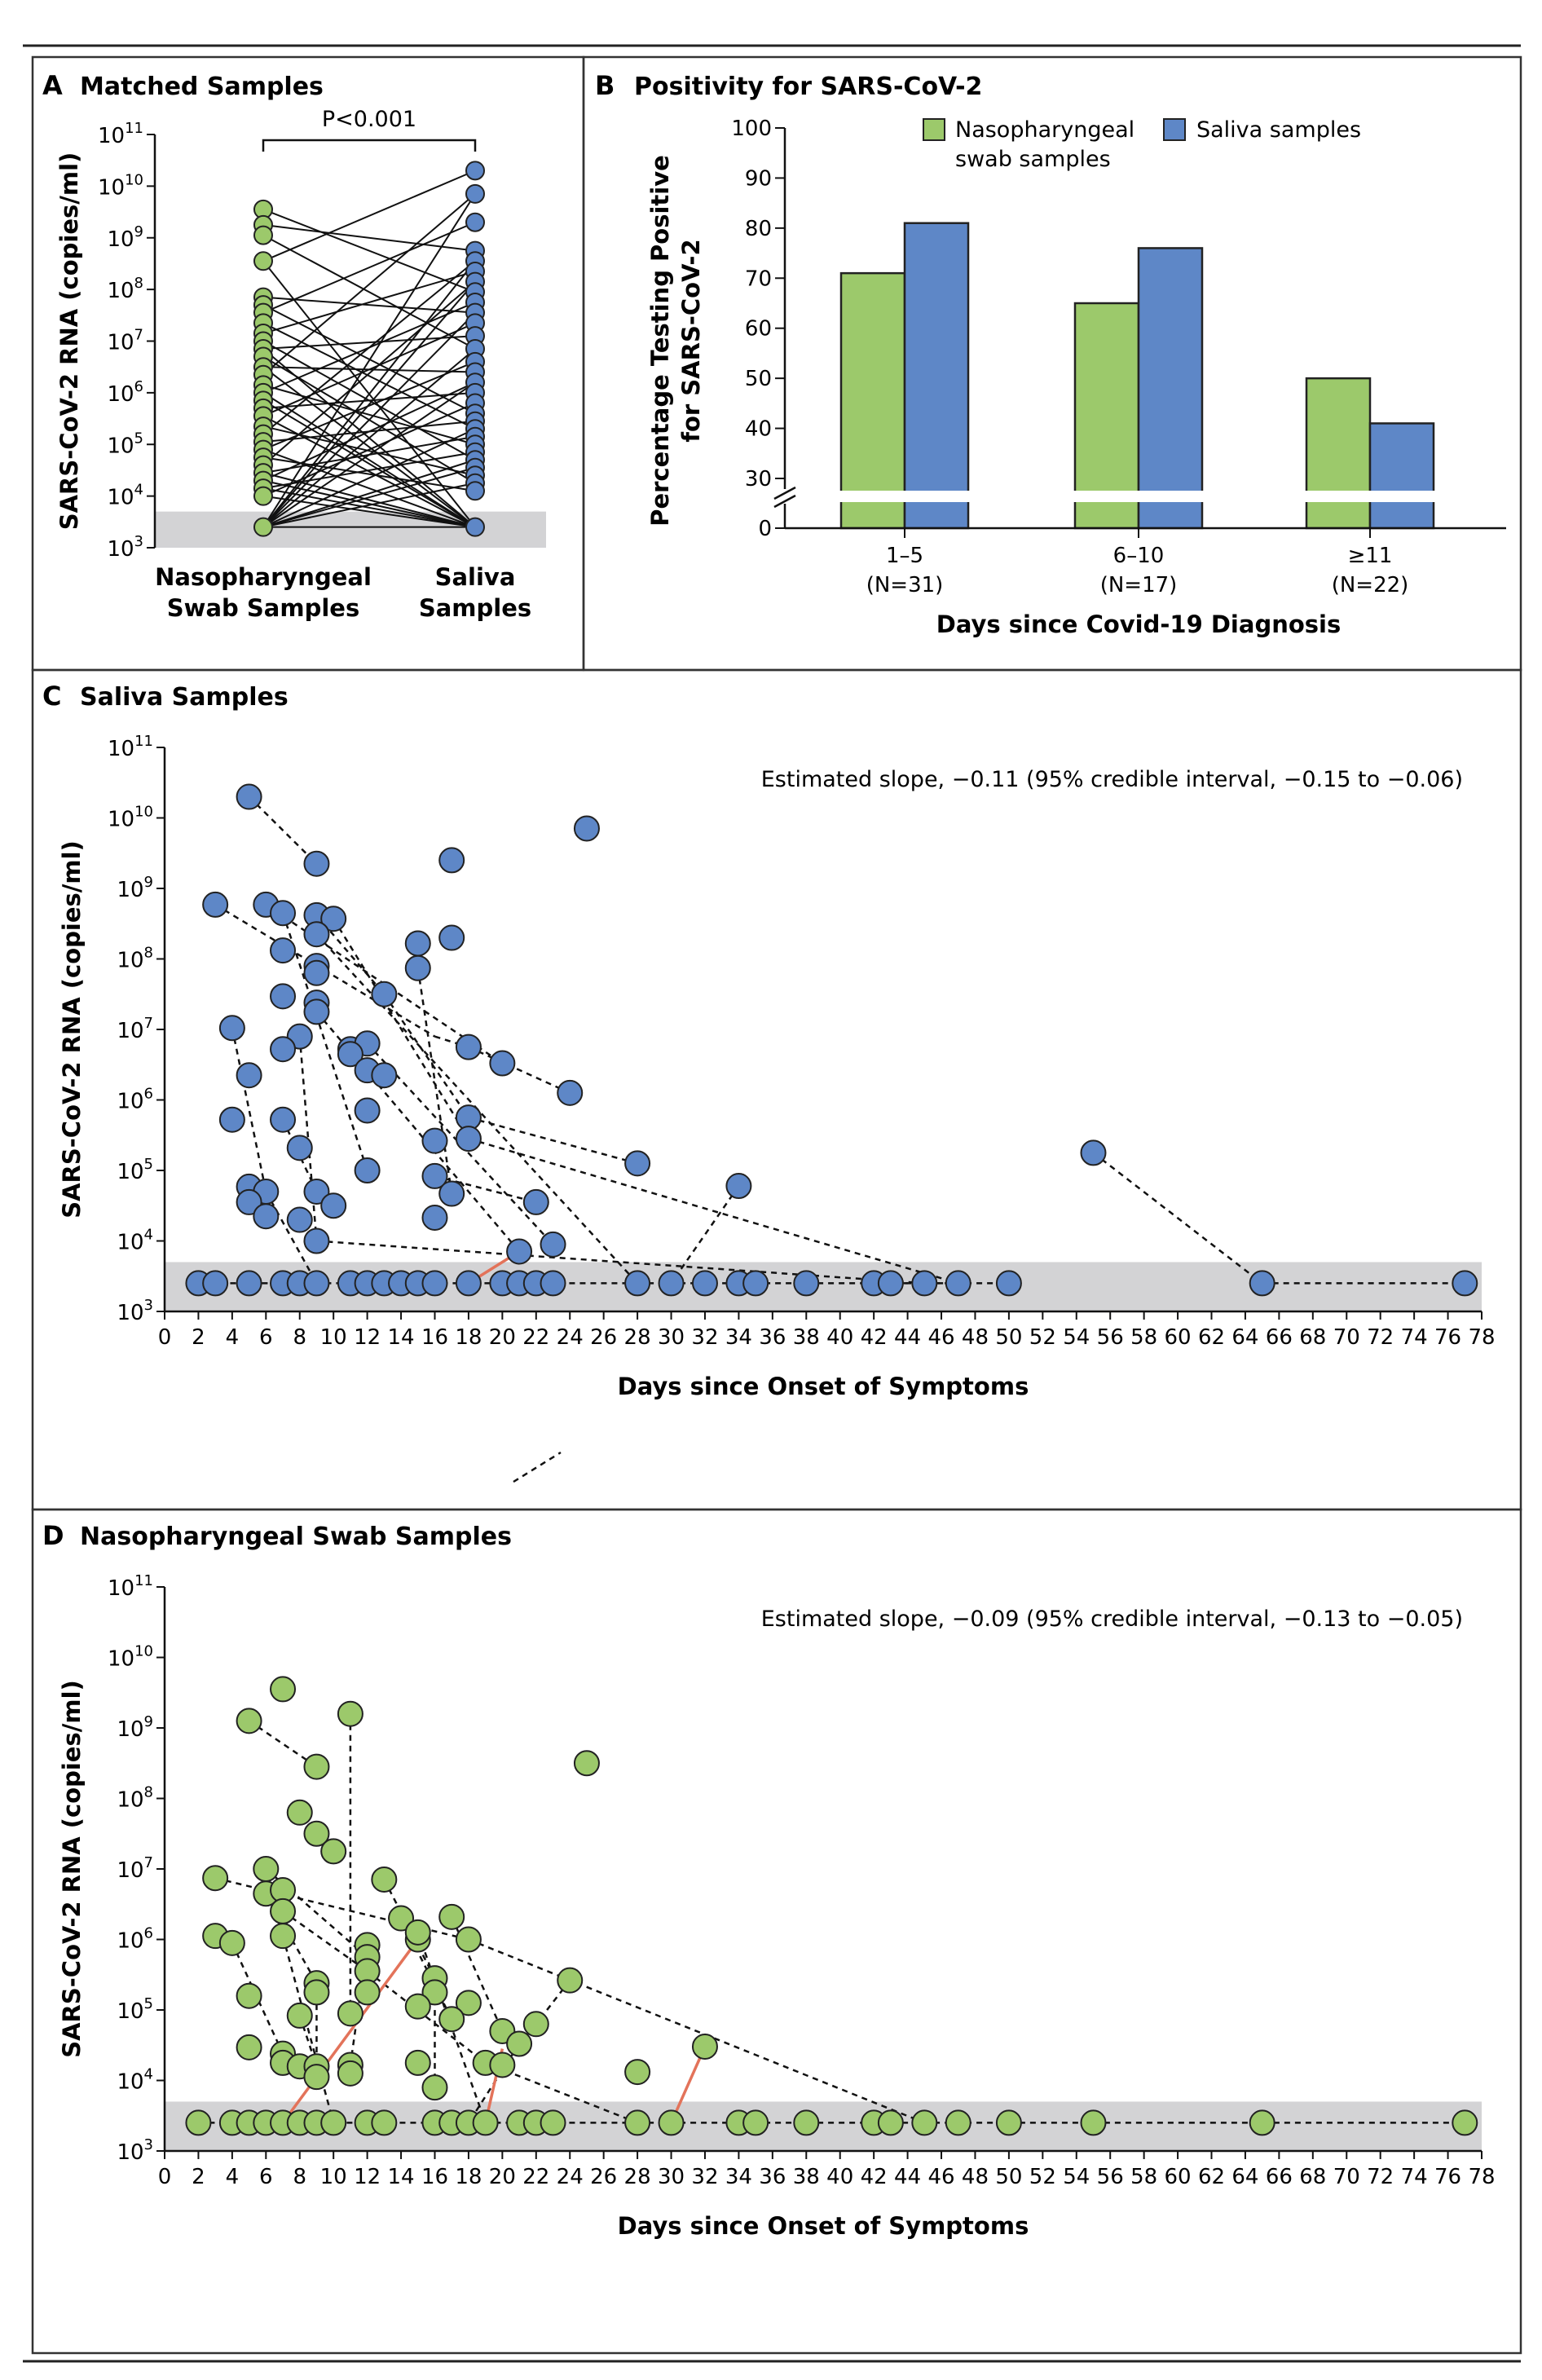  I want to click on x-tick-label: 66, so click(1280, 1338).